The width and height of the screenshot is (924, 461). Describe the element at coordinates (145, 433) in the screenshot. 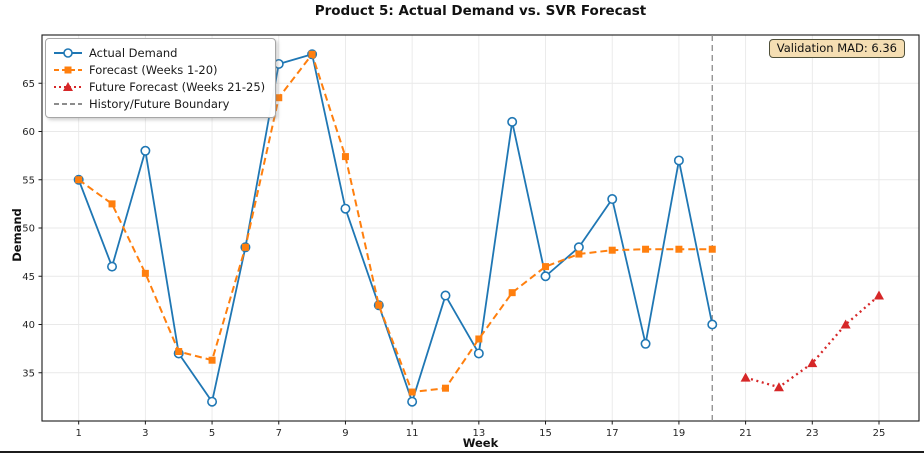

I see `x-tick-label: 3` at that location.